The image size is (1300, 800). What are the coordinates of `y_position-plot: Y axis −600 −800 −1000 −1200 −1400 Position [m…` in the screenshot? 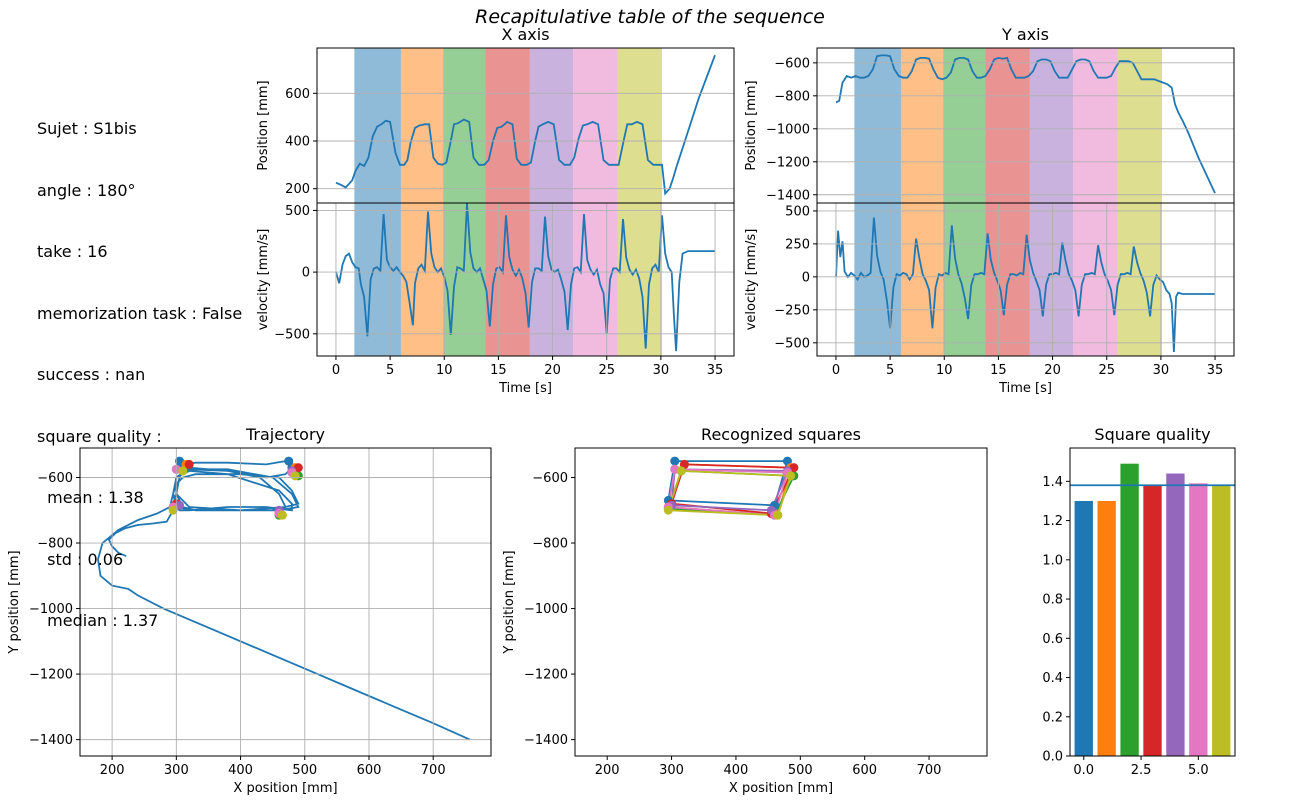 It's located at (989, 114).